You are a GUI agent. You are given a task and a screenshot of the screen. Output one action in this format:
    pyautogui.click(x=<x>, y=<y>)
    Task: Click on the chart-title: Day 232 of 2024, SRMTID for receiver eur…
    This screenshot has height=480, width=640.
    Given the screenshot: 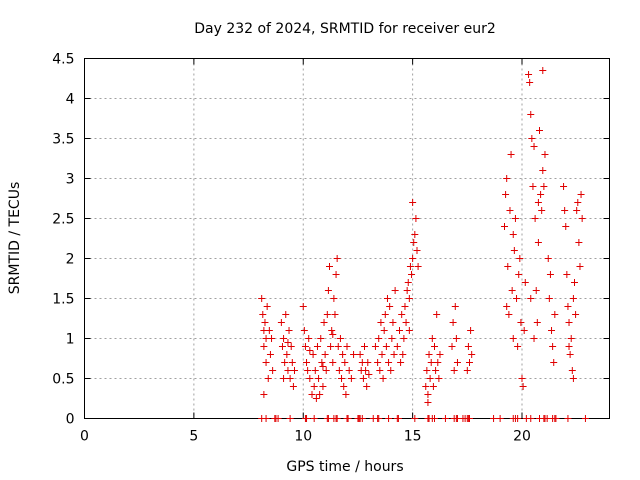 What is the action you would take?
    pyautogui.click(x=345, y=29)
    